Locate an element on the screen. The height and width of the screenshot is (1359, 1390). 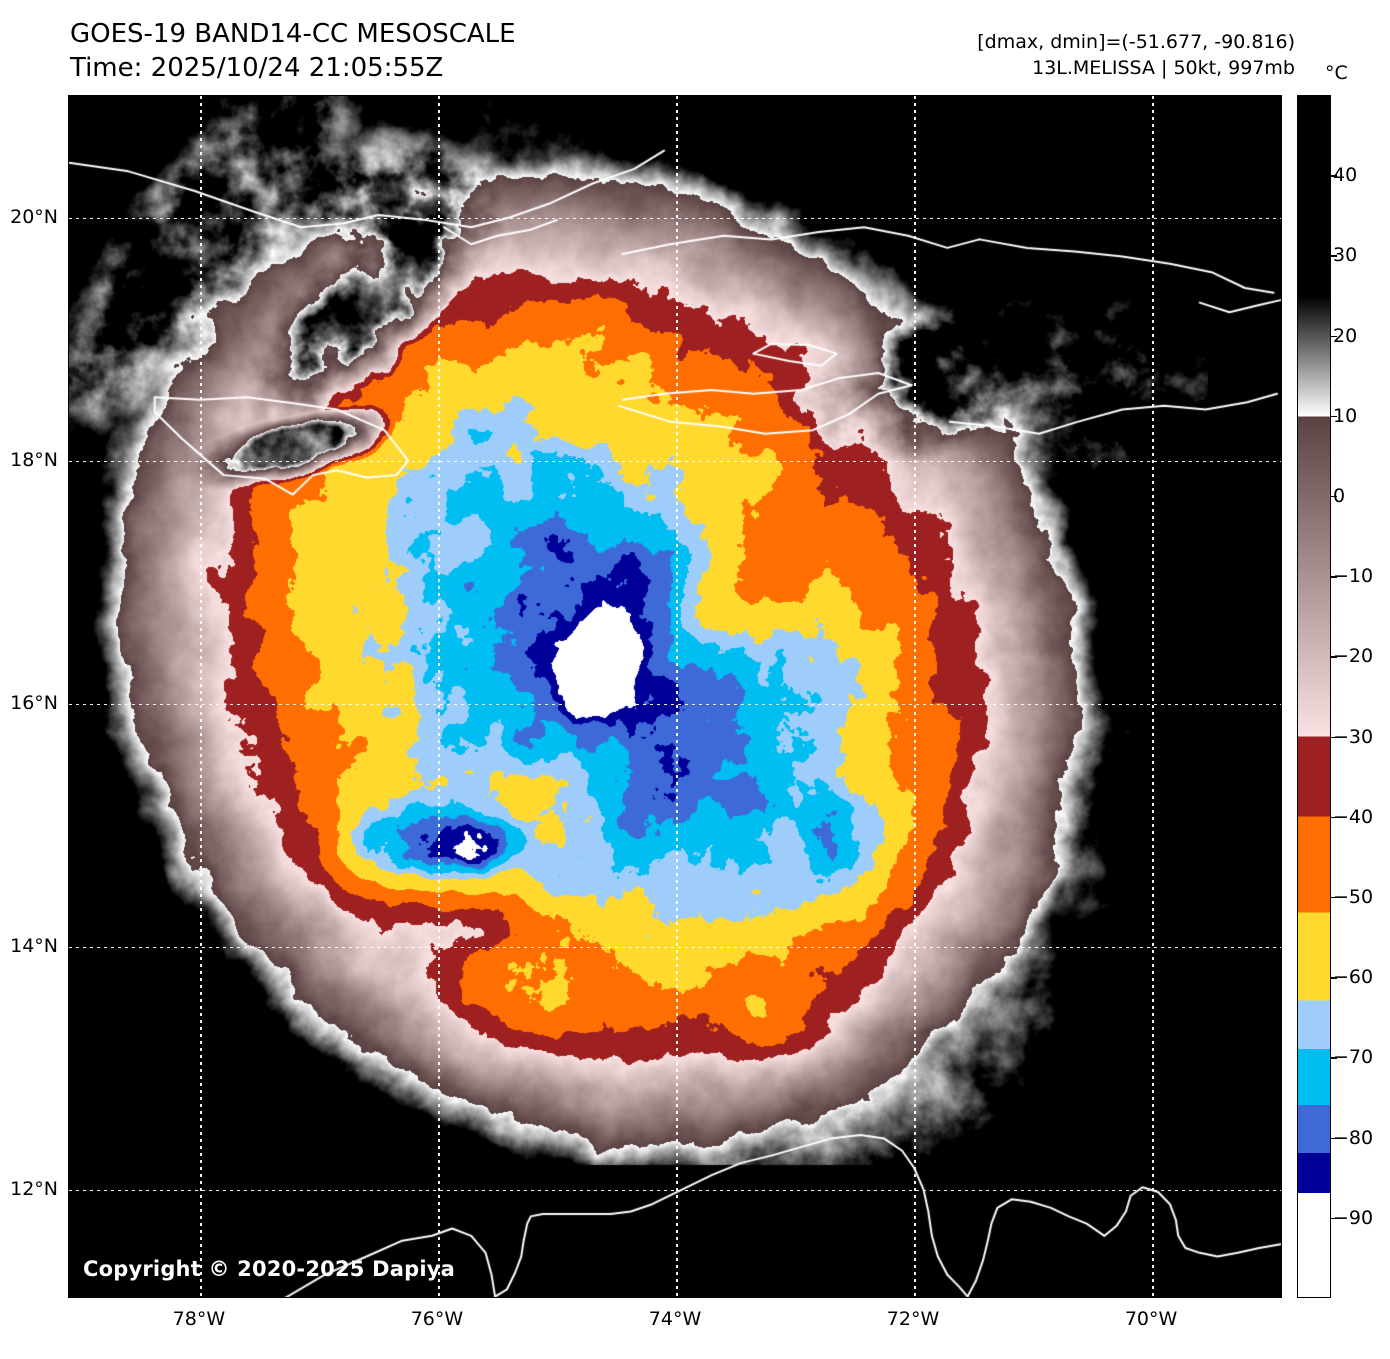
colorbar-tick-label: −80 is located at coordinates (1353, 1137).